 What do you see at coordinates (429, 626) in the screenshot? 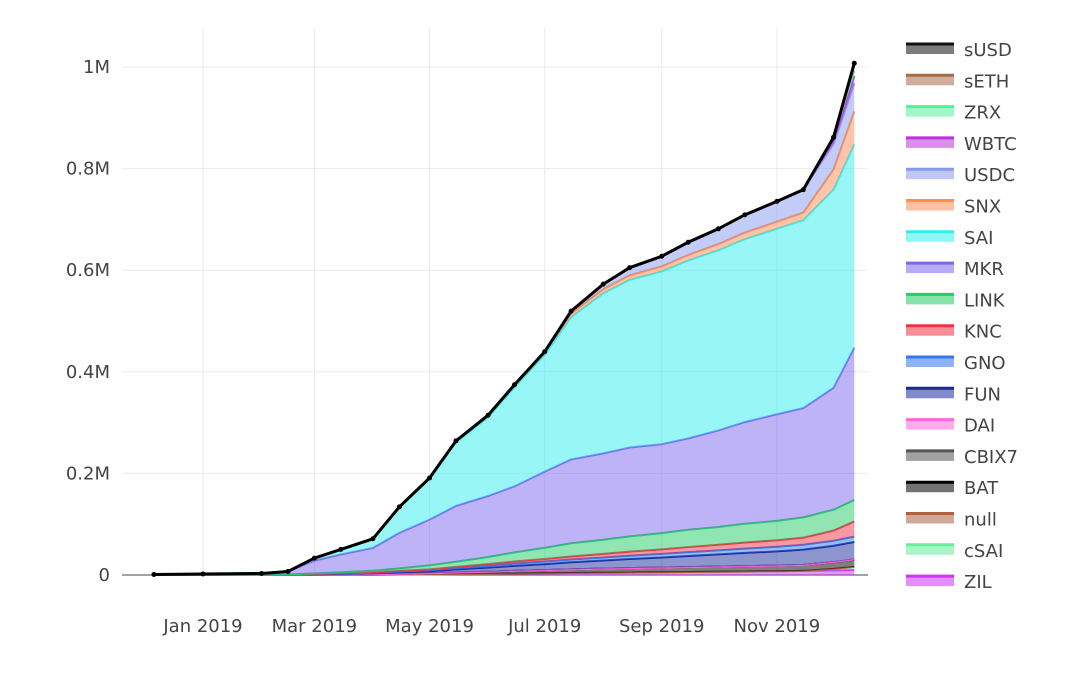
I see `x-tick-label: May 2019` at bounding box center [429, 626].